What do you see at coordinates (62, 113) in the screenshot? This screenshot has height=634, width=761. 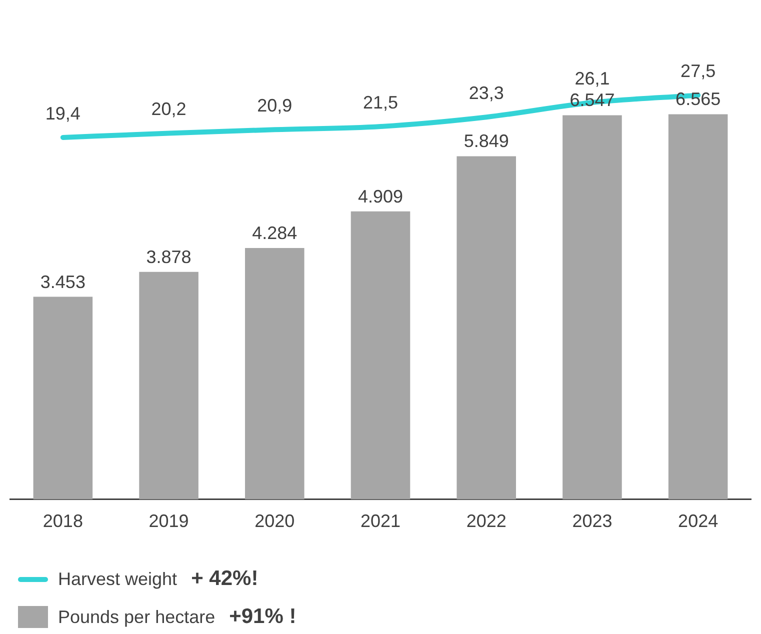 I see `data-label: 19,4` at bounding box center [62, 113].